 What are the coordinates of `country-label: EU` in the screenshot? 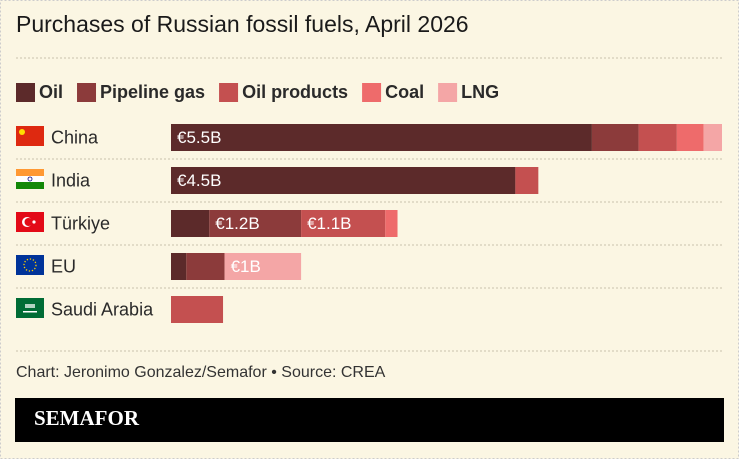 It's located at (63, 266).